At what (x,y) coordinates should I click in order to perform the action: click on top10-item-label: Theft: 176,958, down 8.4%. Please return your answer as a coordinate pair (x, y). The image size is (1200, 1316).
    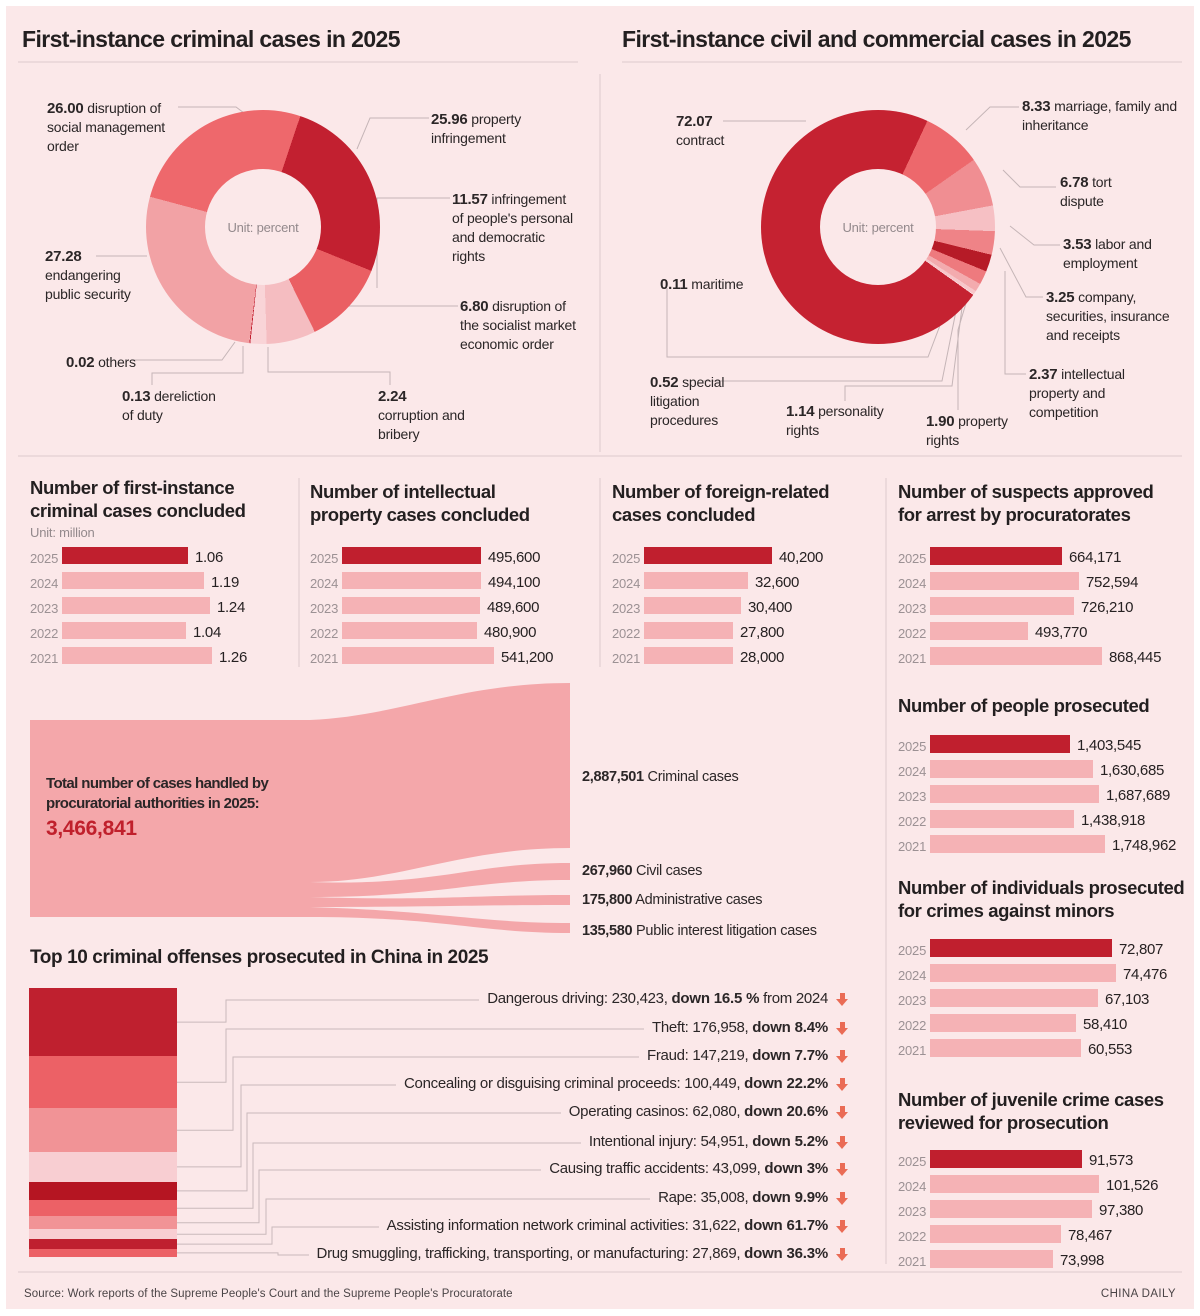
    Looking at the image, I should click on (740, 1027).